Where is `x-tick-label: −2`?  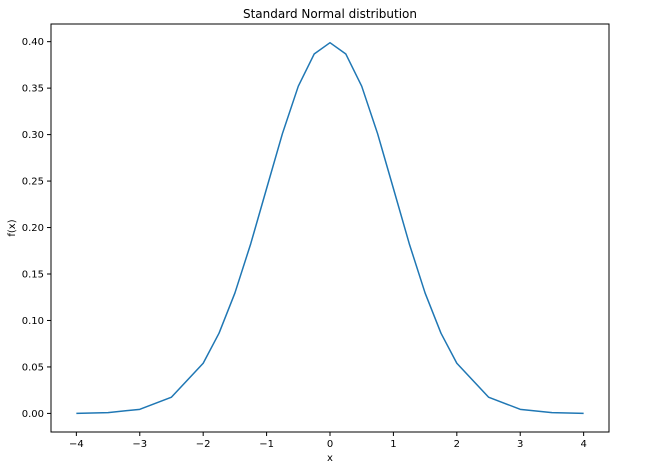 x-tick-label: −2 is located at coordinates (203, 444).